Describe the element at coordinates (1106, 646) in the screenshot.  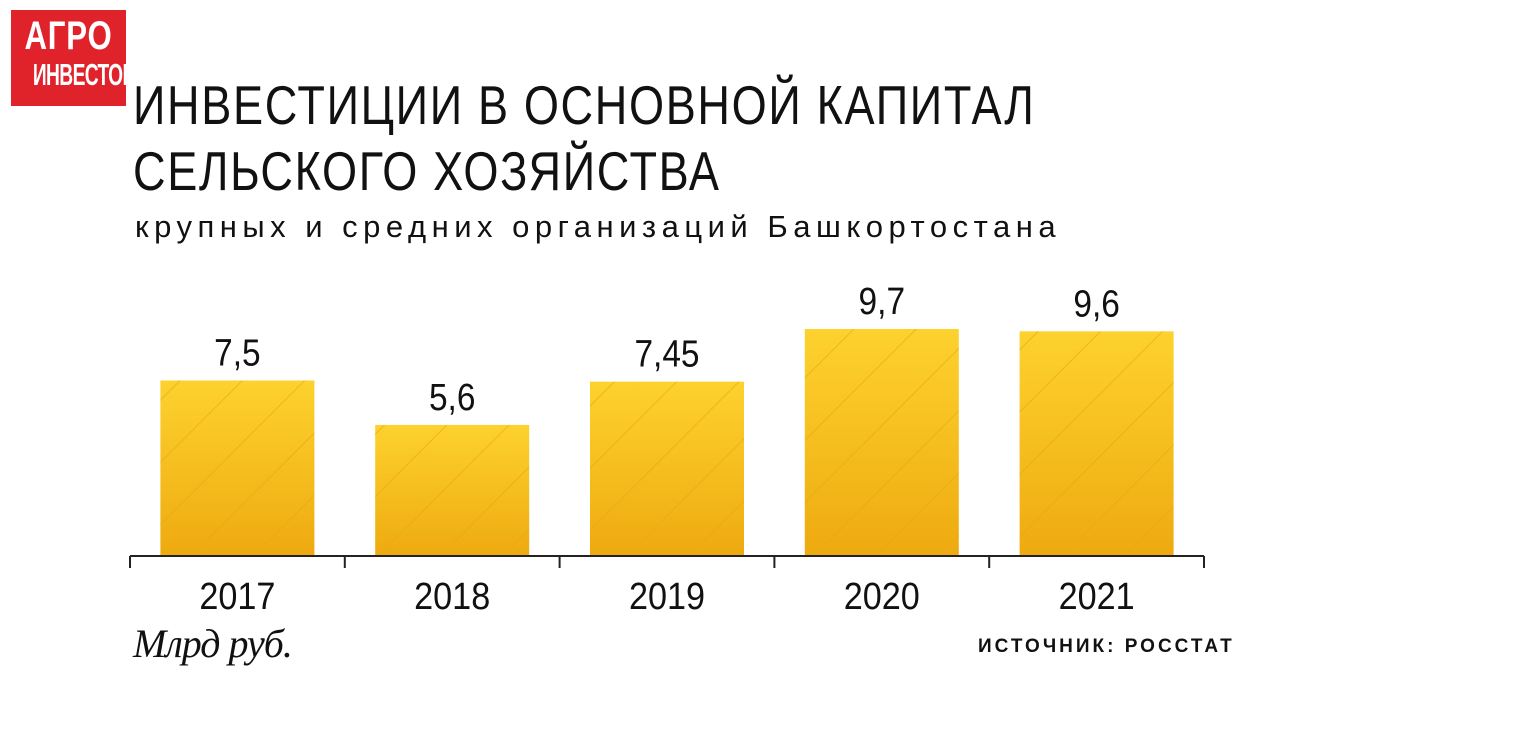
I see `source-label: ИСТОЧНИК: РОССТАТ` at that location.